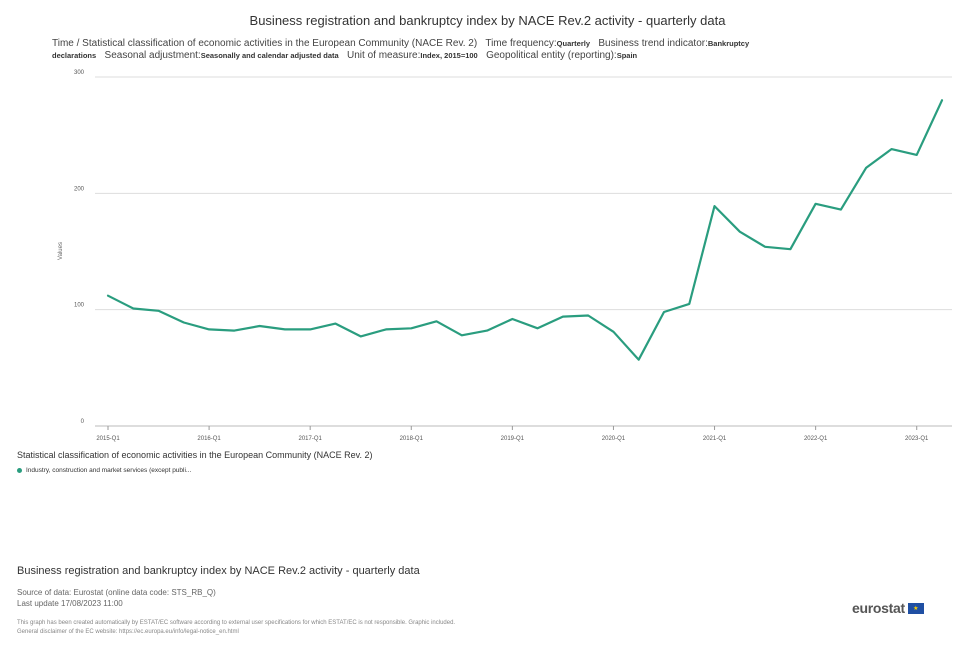  I want to click on subtitle-geo-value: Spain, so click(627, 55).